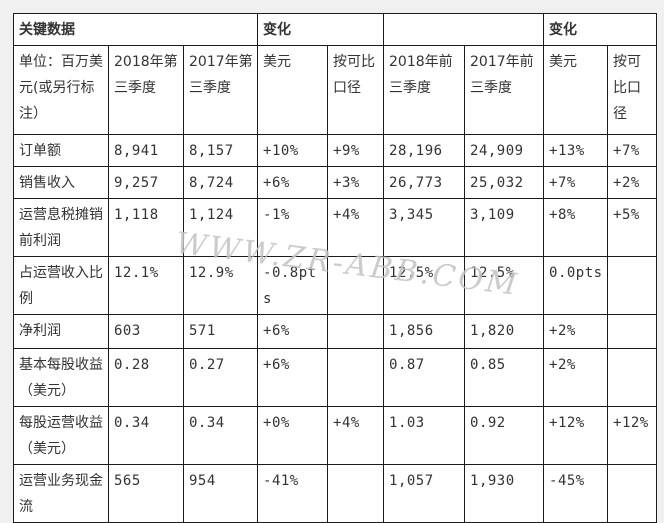  I want to click on col-header-units: 单位：百万美元(或另行标注）, so click(61, 90).